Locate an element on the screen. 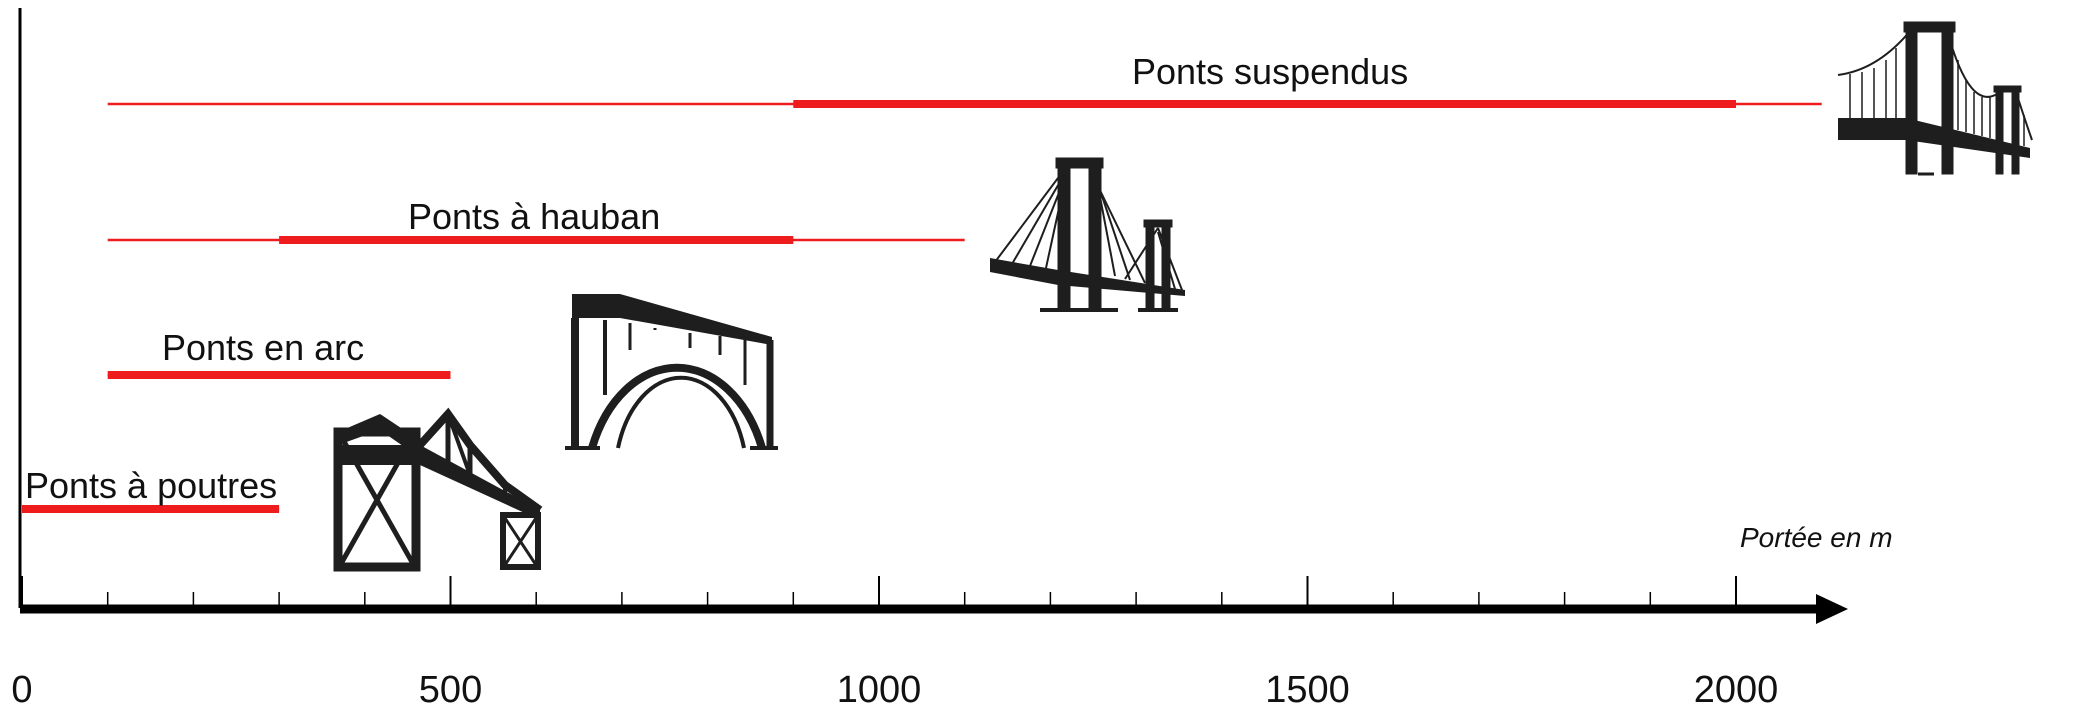  series-label-suspension: Ponts suspendus is located at coordinates (1270, 71).